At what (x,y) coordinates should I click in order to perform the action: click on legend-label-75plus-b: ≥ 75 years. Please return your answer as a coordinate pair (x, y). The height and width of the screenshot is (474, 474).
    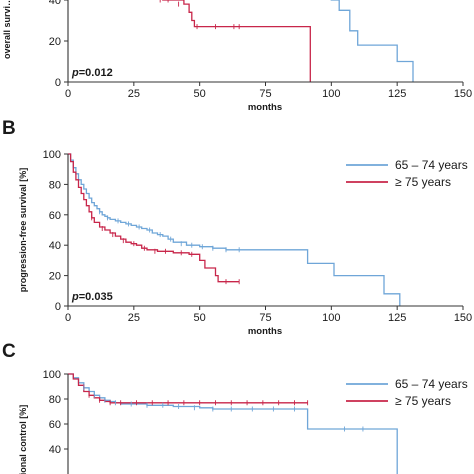
    Looking at the image, I should click on (423, 182).